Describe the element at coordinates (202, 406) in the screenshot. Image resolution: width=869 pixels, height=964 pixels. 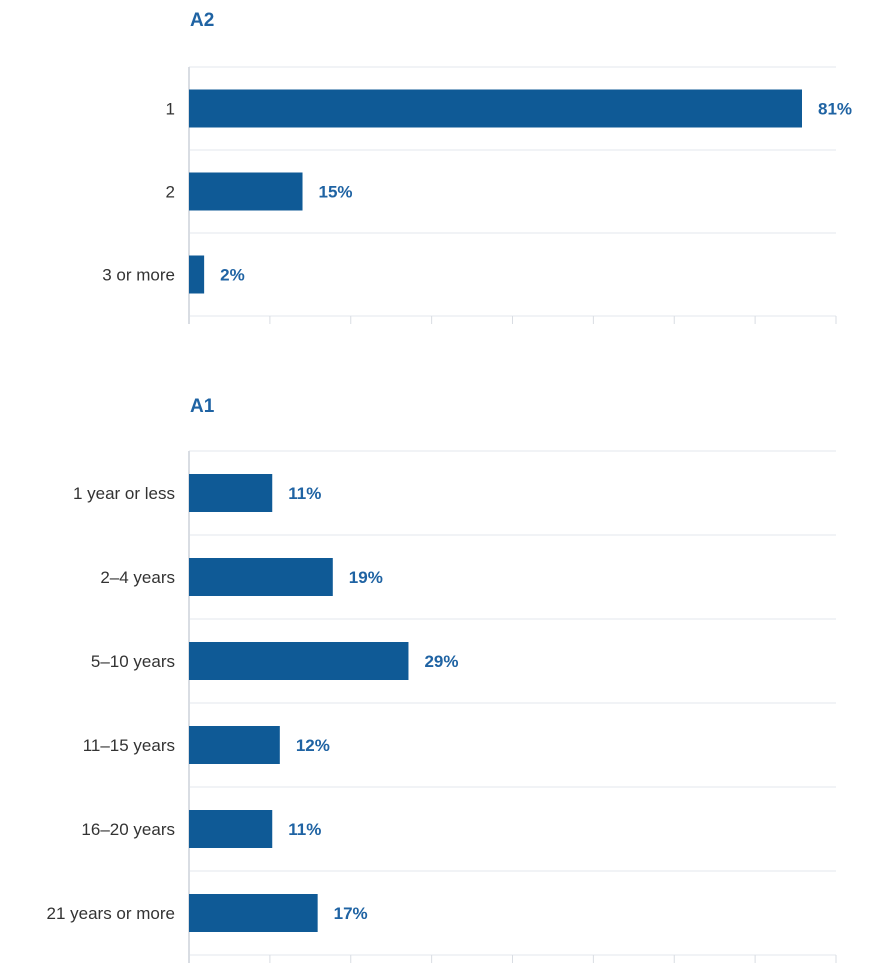
I see `chart-title-a1: A1` at that location.